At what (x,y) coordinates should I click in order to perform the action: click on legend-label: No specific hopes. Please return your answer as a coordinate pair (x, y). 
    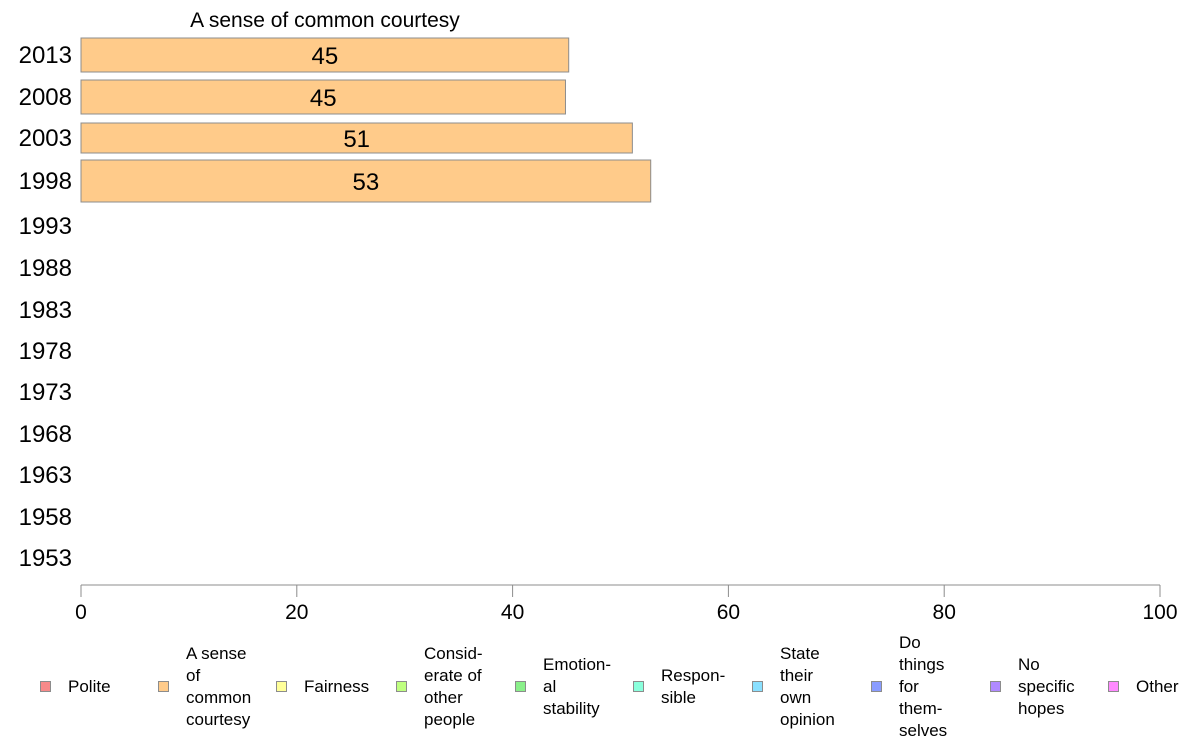
    Looking at the image, I should click on (1046, 686).